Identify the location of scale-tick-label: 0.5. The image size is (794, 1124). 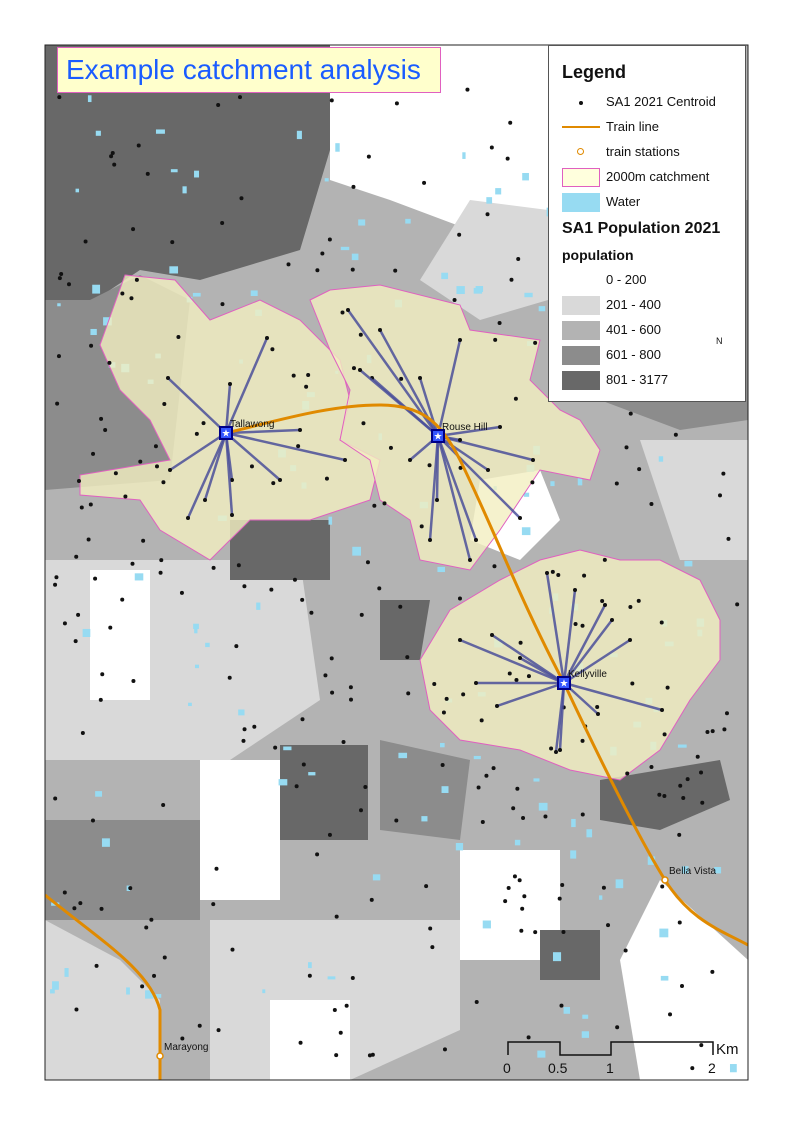
(558, 1068).